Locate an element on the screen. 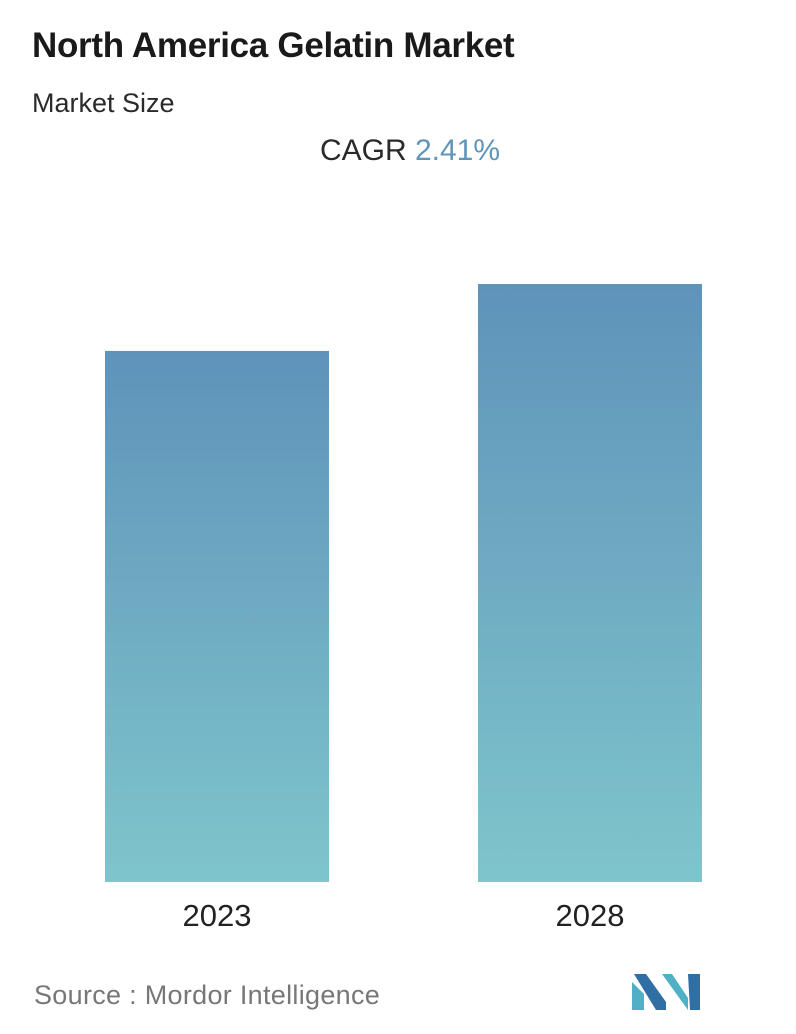  x-tick-label-2023: 2023 is located at coordinates (217, 915).